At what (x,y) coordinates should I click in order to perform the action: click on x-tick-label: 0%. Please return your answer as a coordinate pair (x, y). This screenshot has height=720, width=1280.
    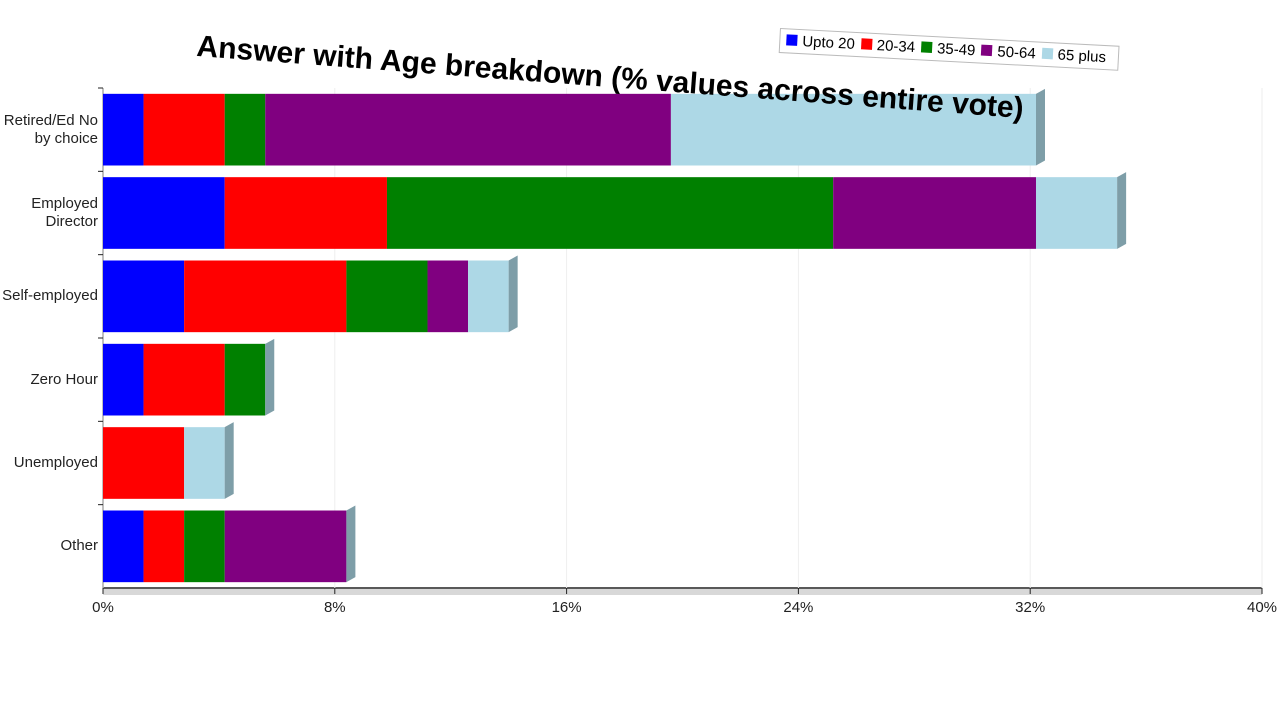
    Looking at the image, I should click on (103, 607).